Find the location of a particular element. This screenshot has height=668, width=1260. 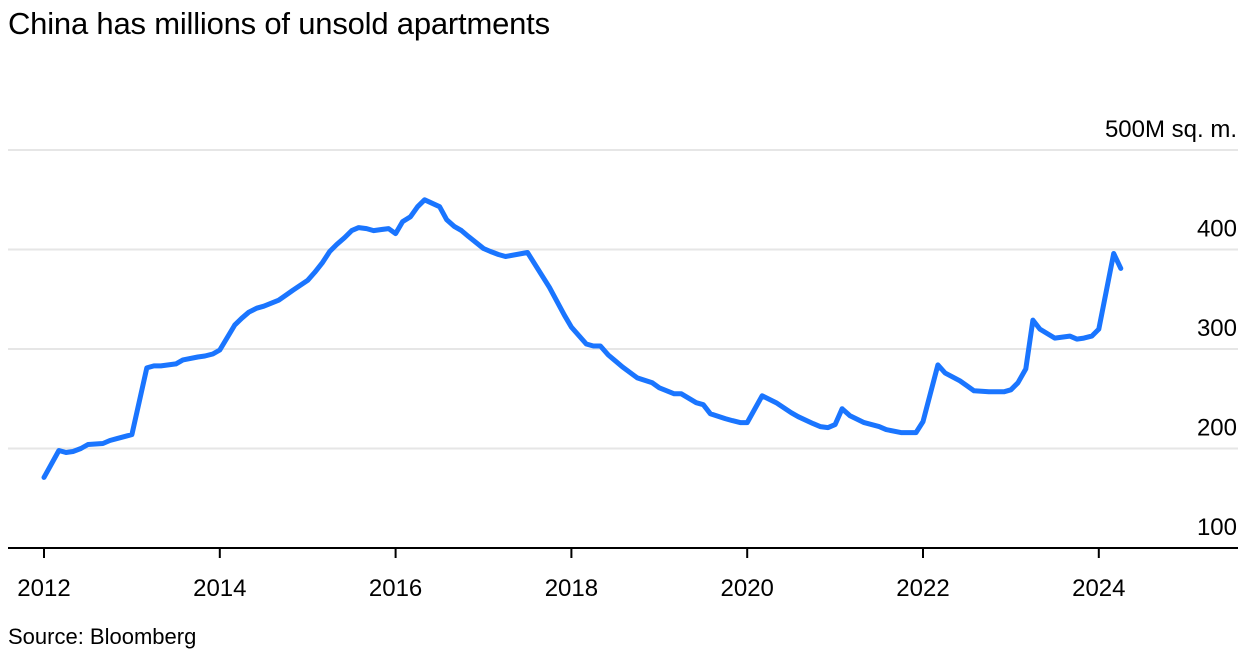

y-tick-label-200: 200 is located at coordinates (1217, 428).